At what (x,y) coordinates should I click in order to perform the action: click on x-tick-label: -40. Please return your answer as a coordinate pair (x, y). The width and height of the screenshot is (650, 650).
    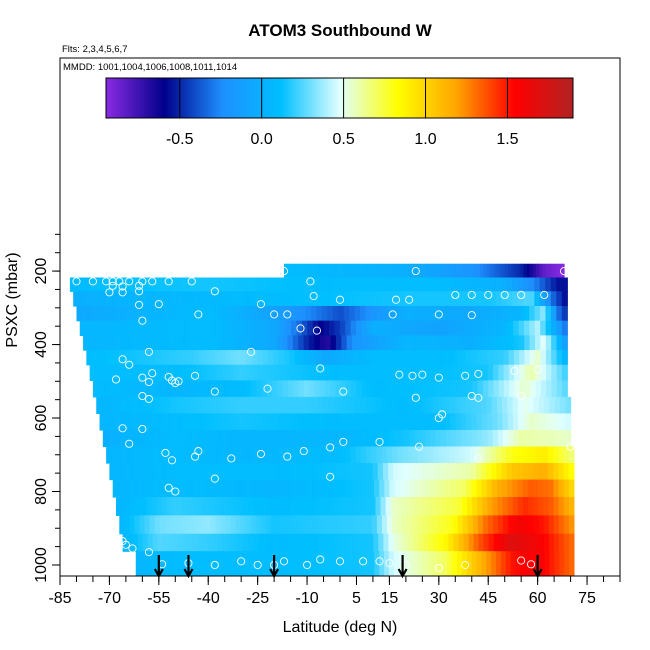
    Looking at the image, I should click on (208, 598).